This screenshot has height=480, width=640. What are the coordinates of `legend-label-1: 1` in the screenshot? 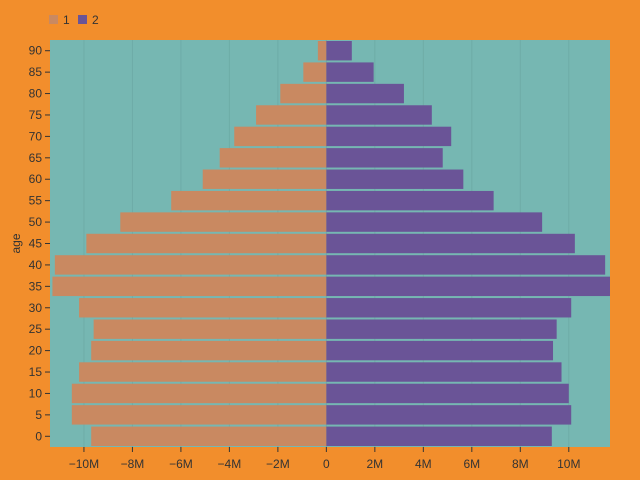 It's located at (66, 20).